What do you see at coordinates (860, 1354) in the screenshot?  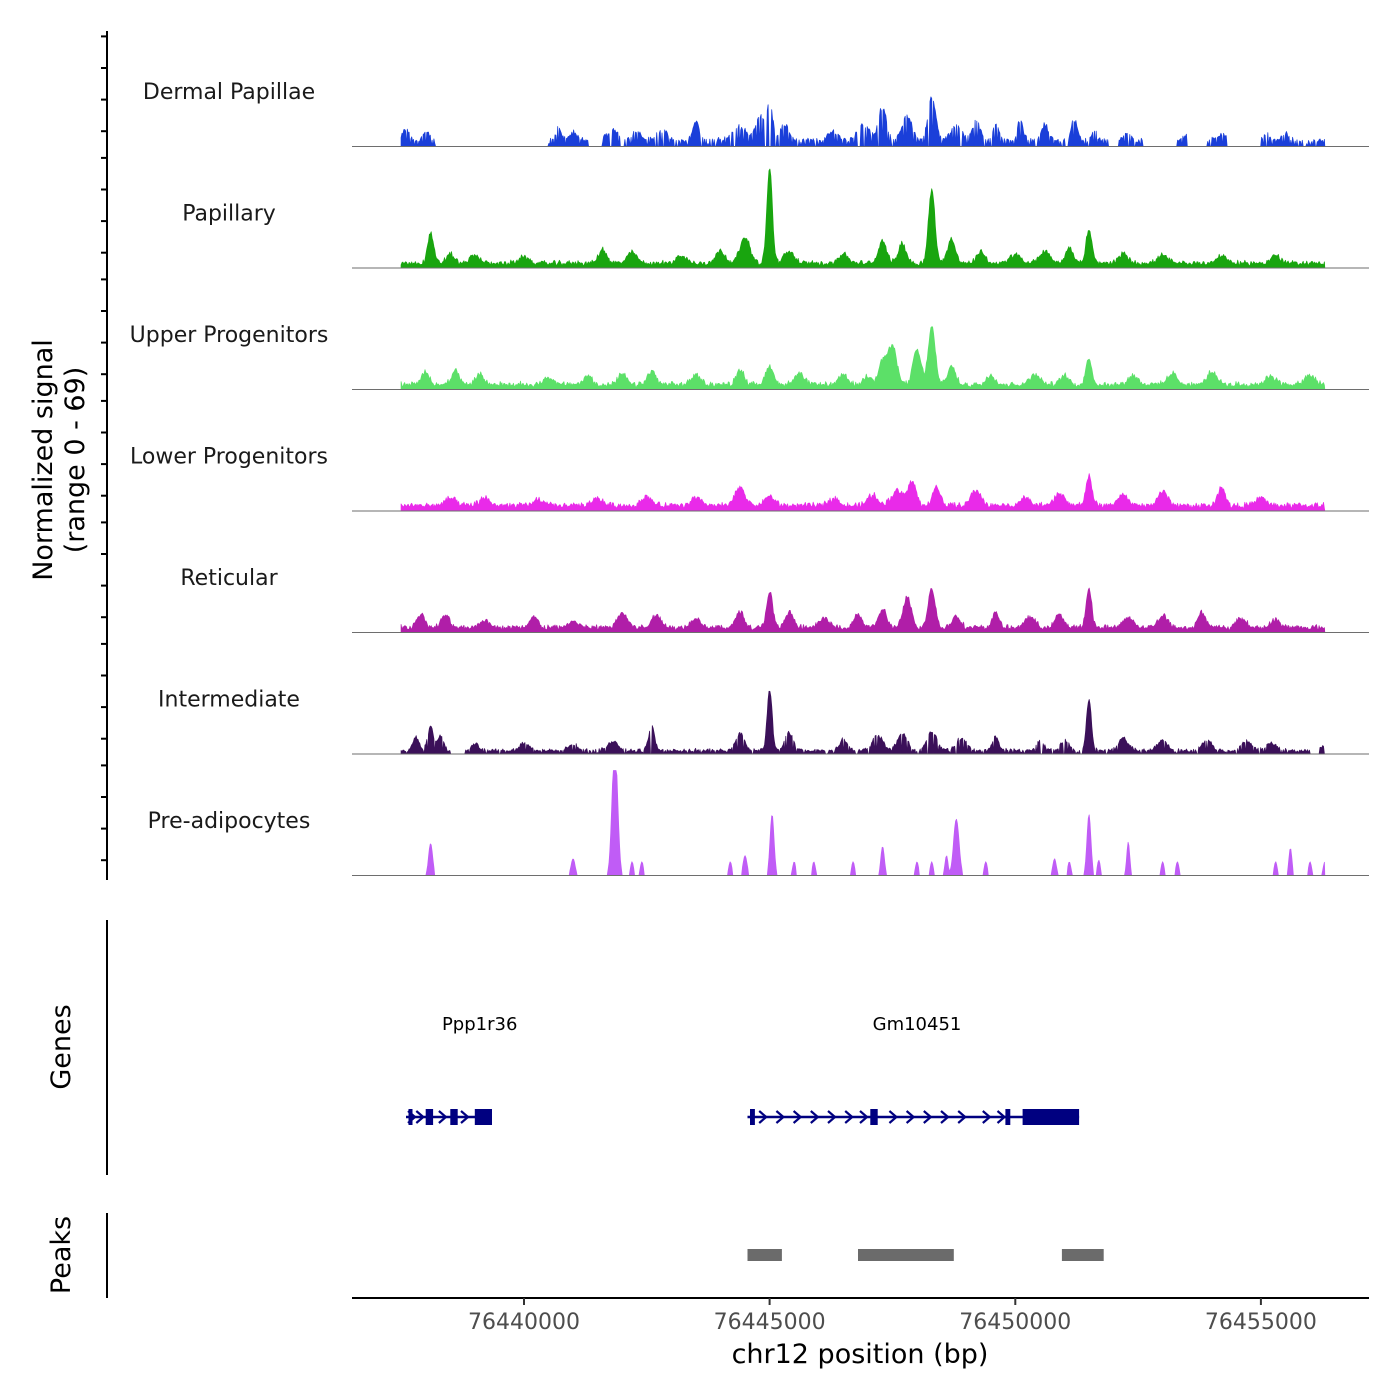 I see `x-axis-label: chr12 position (bp)` at bounding box center [860, 1354].